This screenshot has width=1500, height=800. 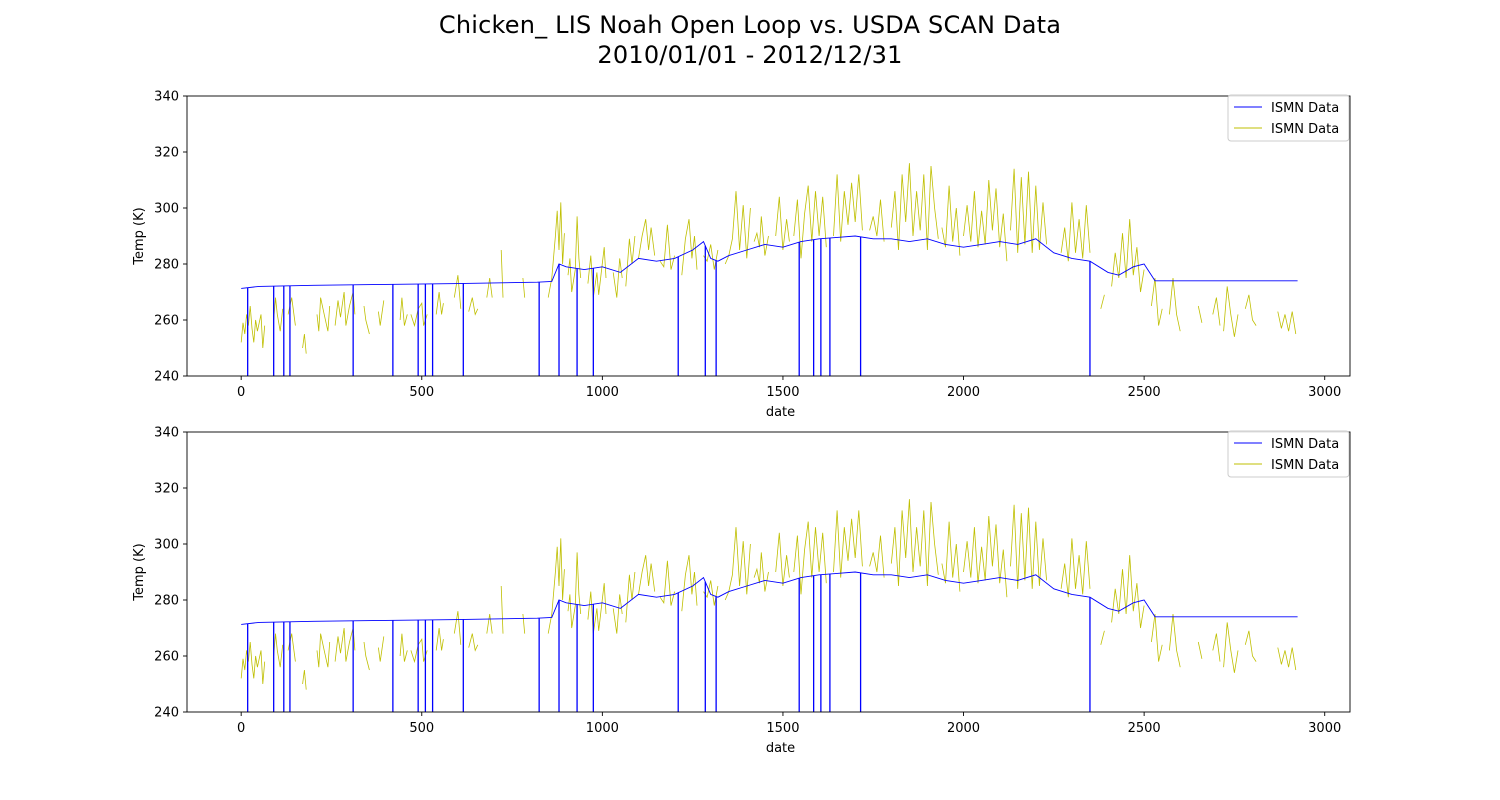 What do you see at coordinates (139, 236) in the screenshot?
I see `y-axis-label: Temp (K)` at bounding box center [139, 236].